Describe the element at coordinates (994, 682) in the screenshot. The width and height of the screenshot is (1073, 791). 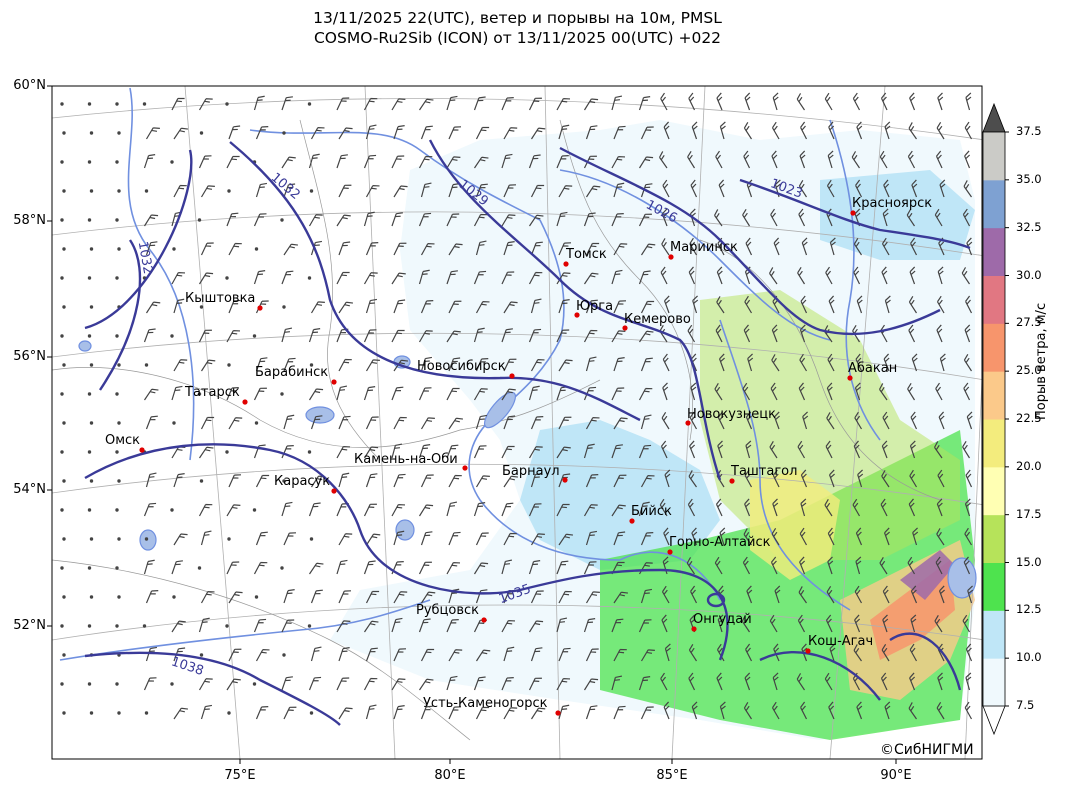
I see `colorbar-band` at that location.